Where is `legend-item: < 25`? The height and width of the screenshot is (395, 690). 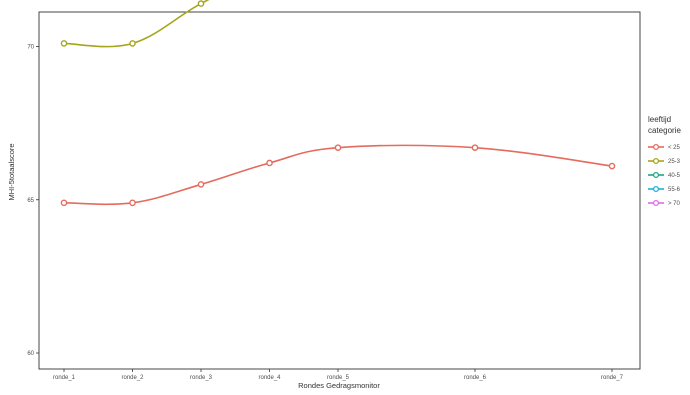 legend-item: < 25 is located at coordinates (664, 147).